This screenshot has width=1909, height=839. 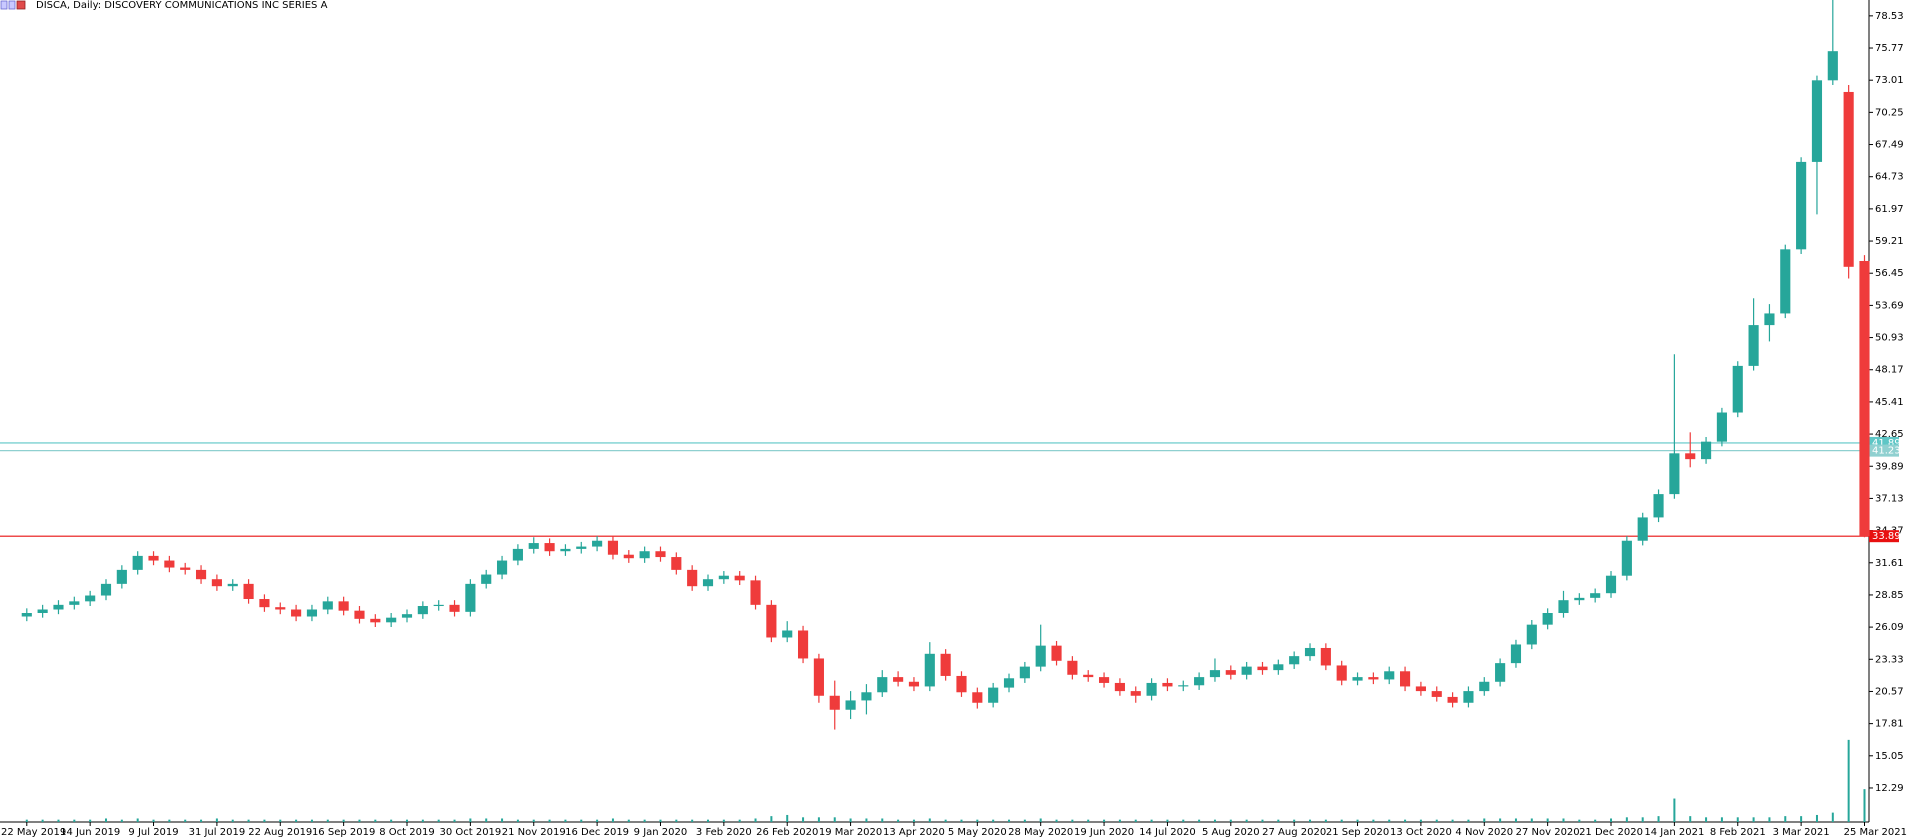 What do you see at coordinates (90, 832) in the screenshot?
I see `x-tick-label: 14 Jun 2019` at bounding box center [90, 832].